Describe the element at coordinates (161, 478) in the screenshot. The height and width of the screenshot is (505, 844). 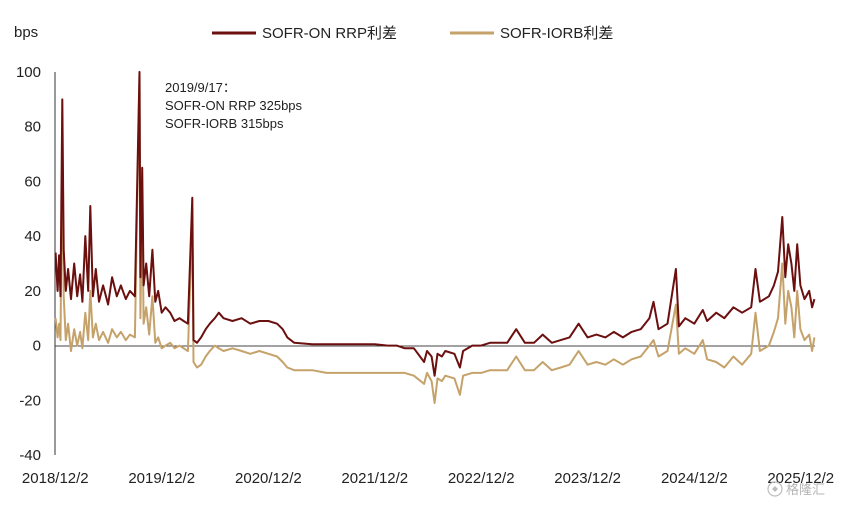
I see `x-tick-label: 2019/12/2` at that location.